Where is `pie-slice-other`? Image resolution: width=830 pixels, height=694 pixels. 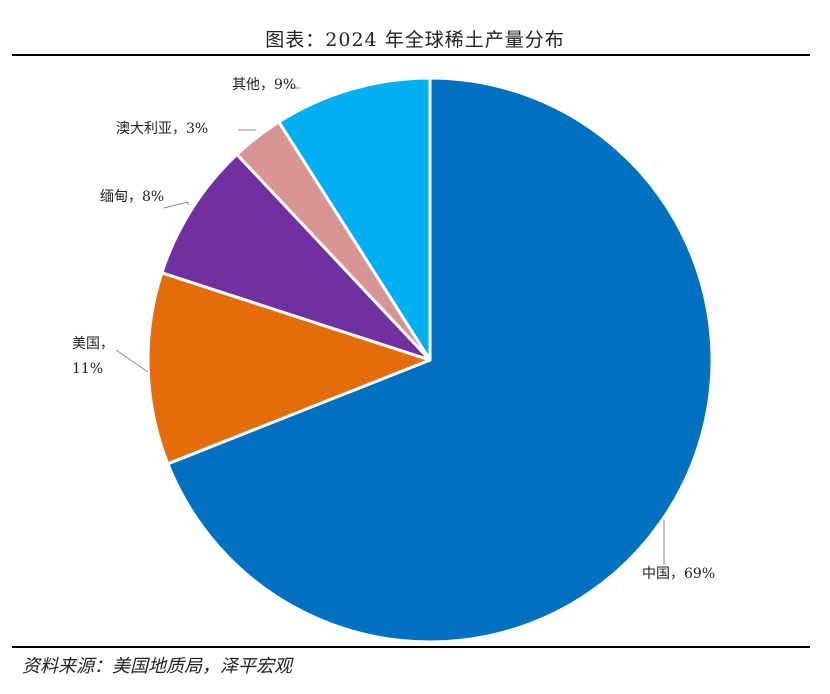 pie-slice-other is located at coordinates (354, 219).